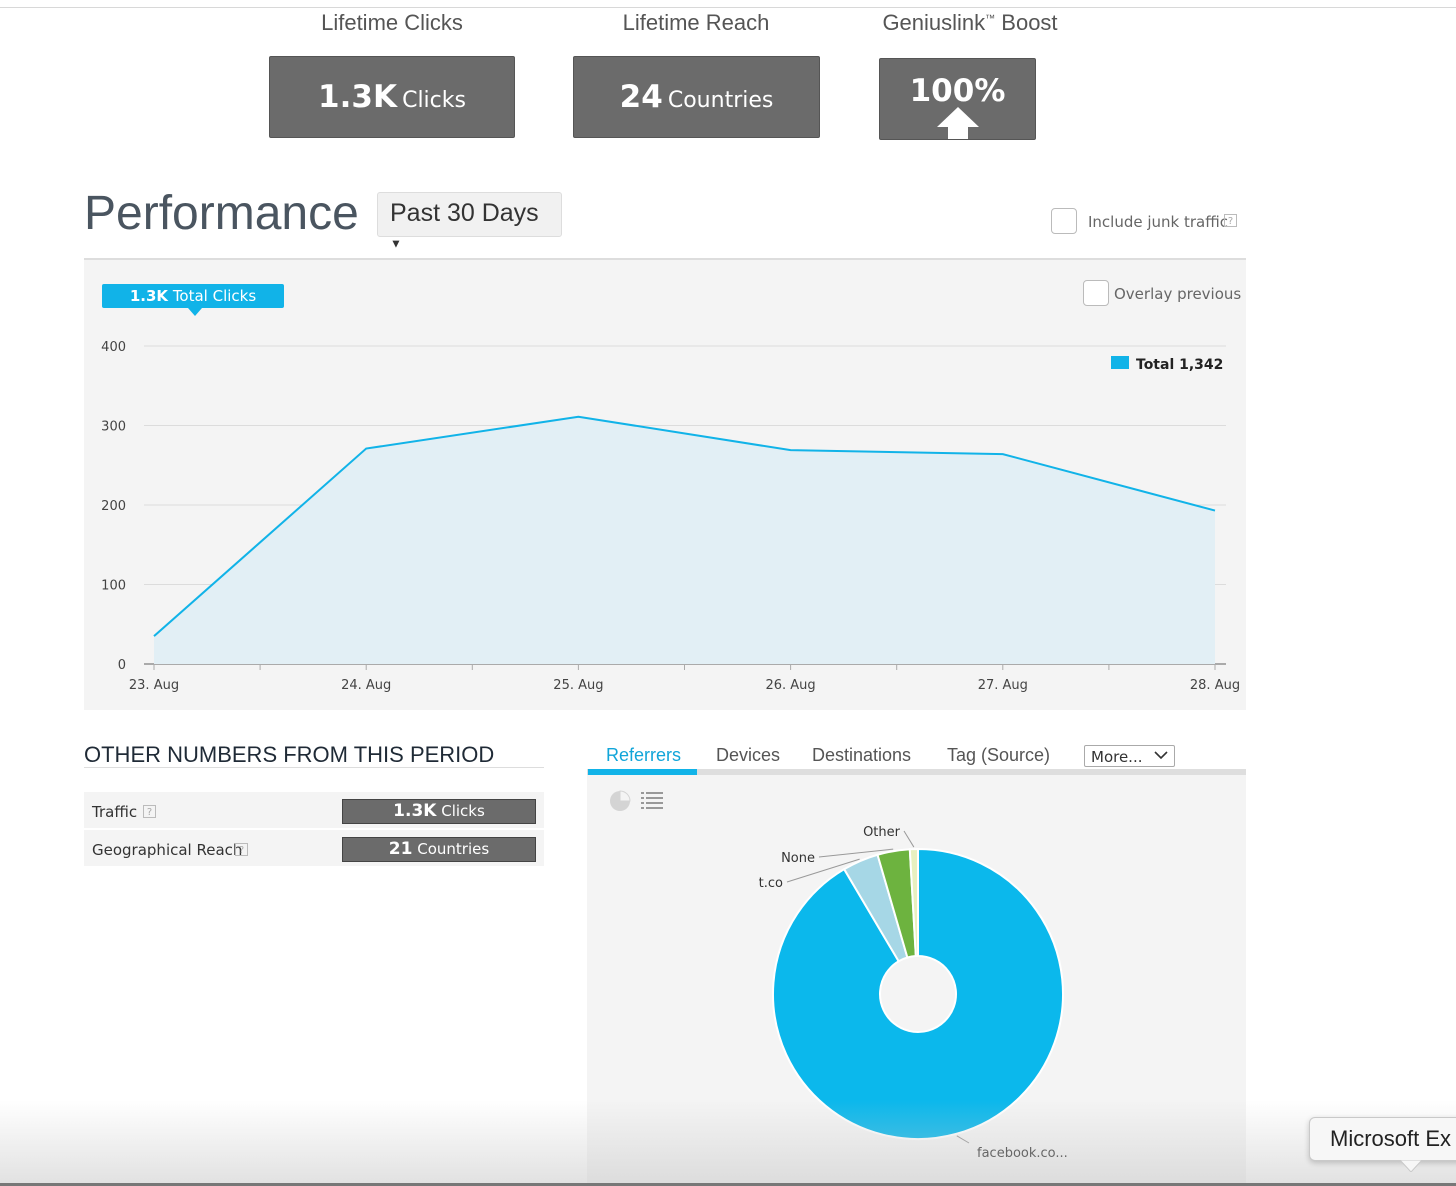  I want to click on traffic-row: Traffic ? 1.3K Clicks, so click(314, 810).